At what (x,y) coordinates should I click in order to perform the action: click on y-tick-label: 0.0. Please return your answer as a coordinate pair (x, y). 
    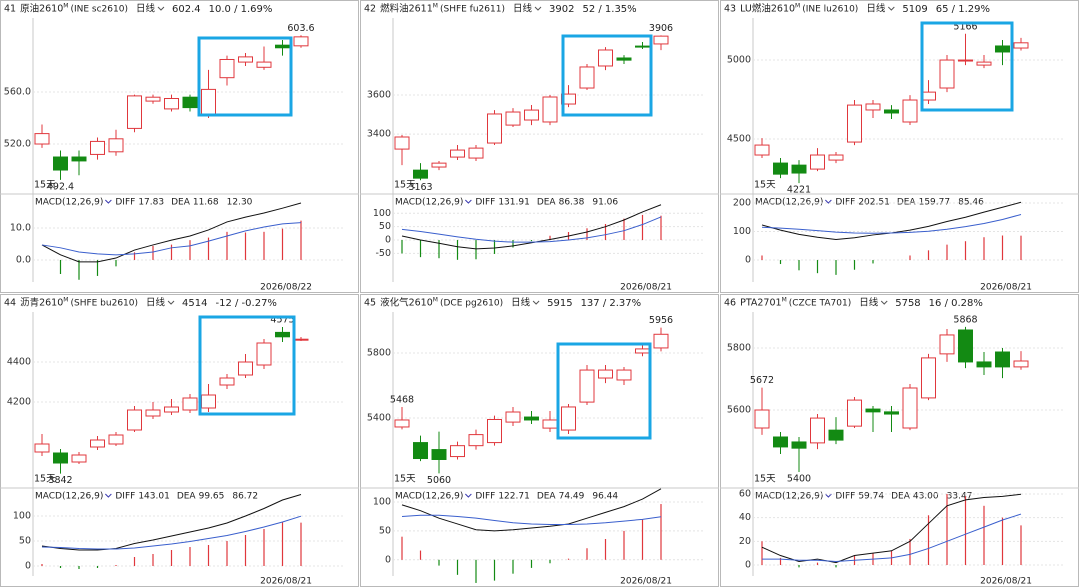
    Looking at the image, I should click on (23, 259).